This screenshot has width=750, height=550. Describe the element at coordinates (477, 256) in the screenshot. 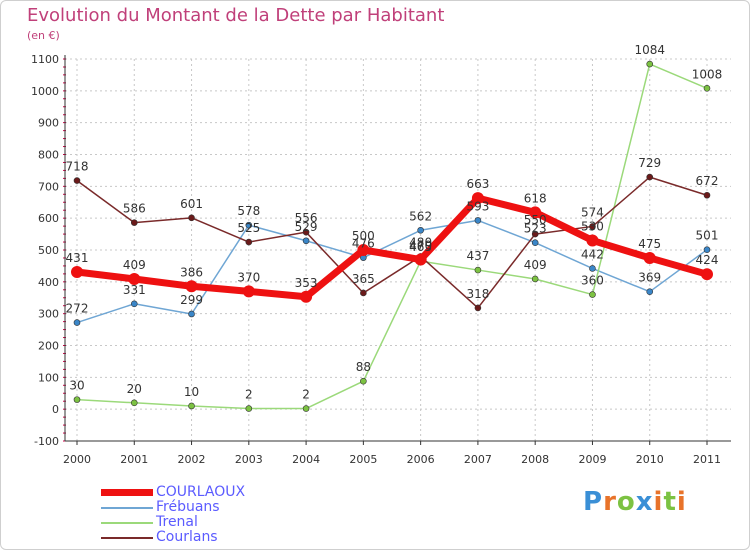

I see `data-label-trenal: 437` at that location.